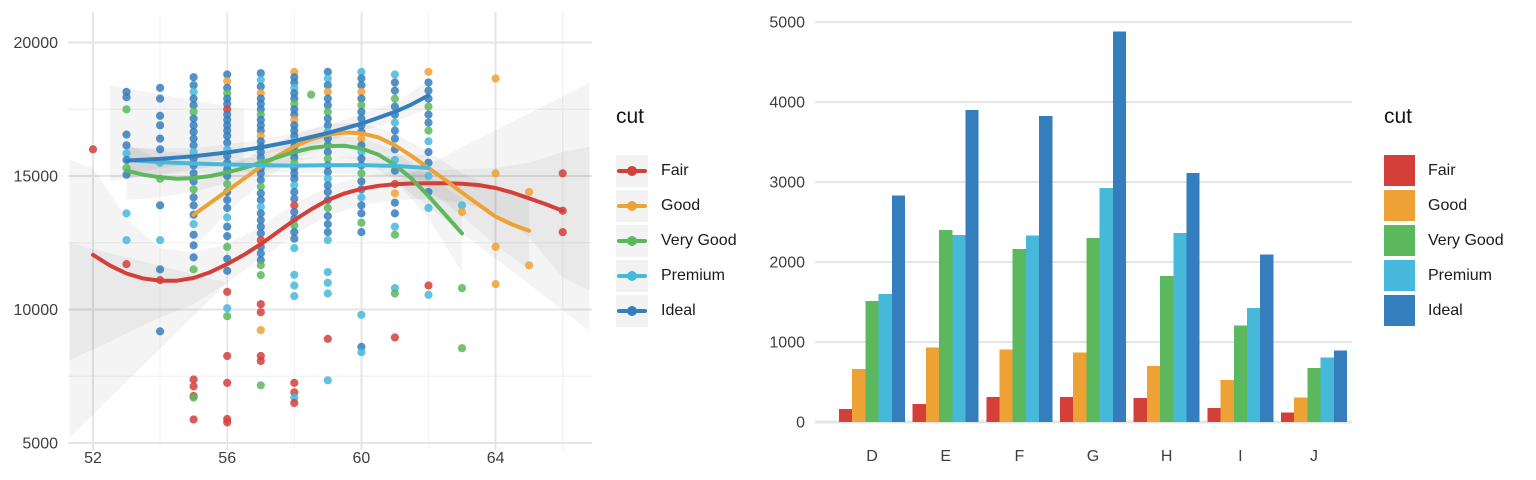 The image size is (1536, 480). What do you see at coordinates (693, 275) in the screenshot?
I see `legend-label: Premium` at bounding box center [693, 275].